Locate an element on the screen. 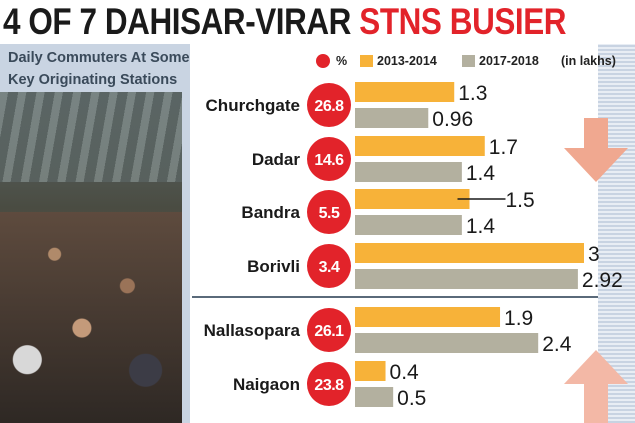 Image resolution: width=635 pixels, height=423 pixels. bar-2013-2014-churchgate is located at coordinates (405, 92).